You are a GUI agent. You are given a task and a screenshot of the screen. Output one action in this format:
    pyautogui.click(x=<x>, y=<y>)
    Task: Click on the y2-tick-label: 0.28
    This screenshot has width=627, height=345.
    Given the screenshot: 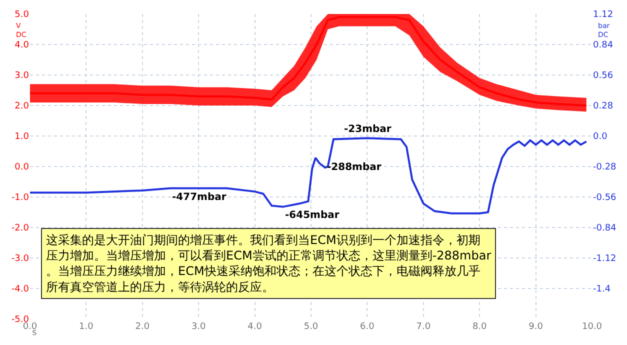 What is the action you would take?
    pyautogui.click(x=603, y=107)
    